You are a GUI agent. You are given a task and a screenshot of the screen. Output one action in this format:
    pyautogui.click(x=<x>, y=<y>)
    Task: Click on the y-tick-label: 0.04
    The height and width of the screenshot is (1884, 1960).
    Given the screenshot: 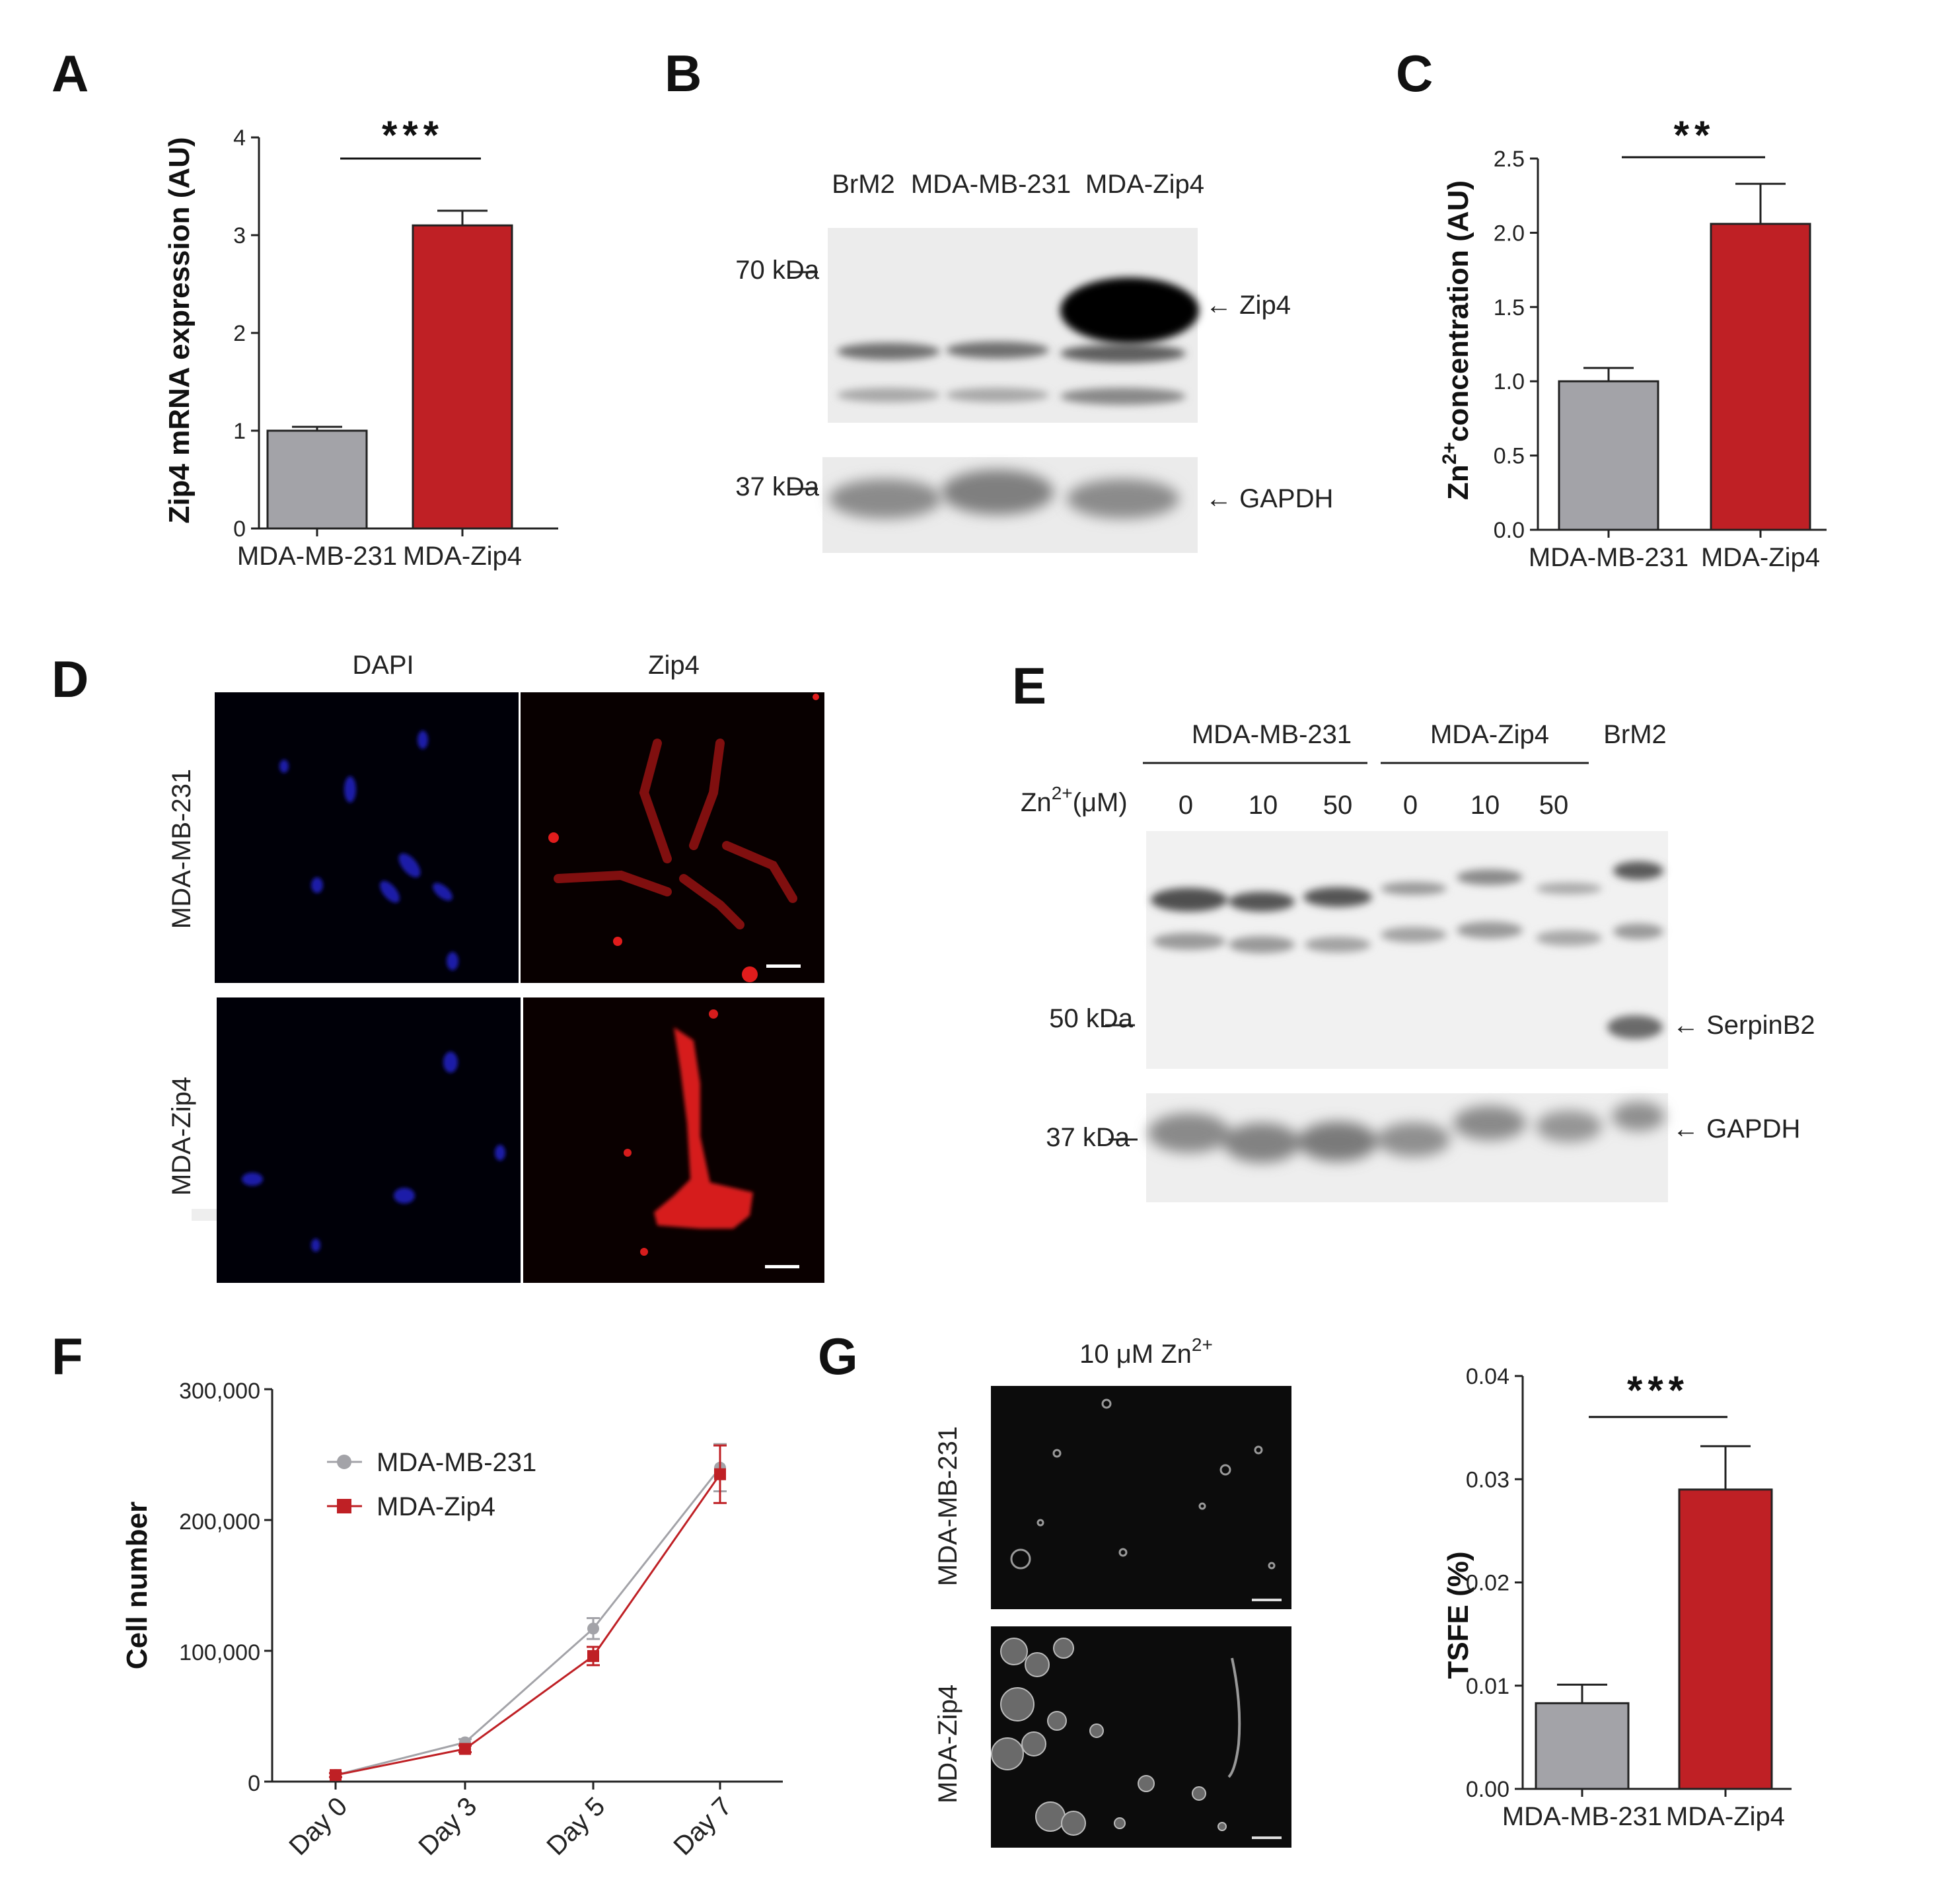 What is the action you would take?
    pyautogui.click(x=1487, y=1376)
    